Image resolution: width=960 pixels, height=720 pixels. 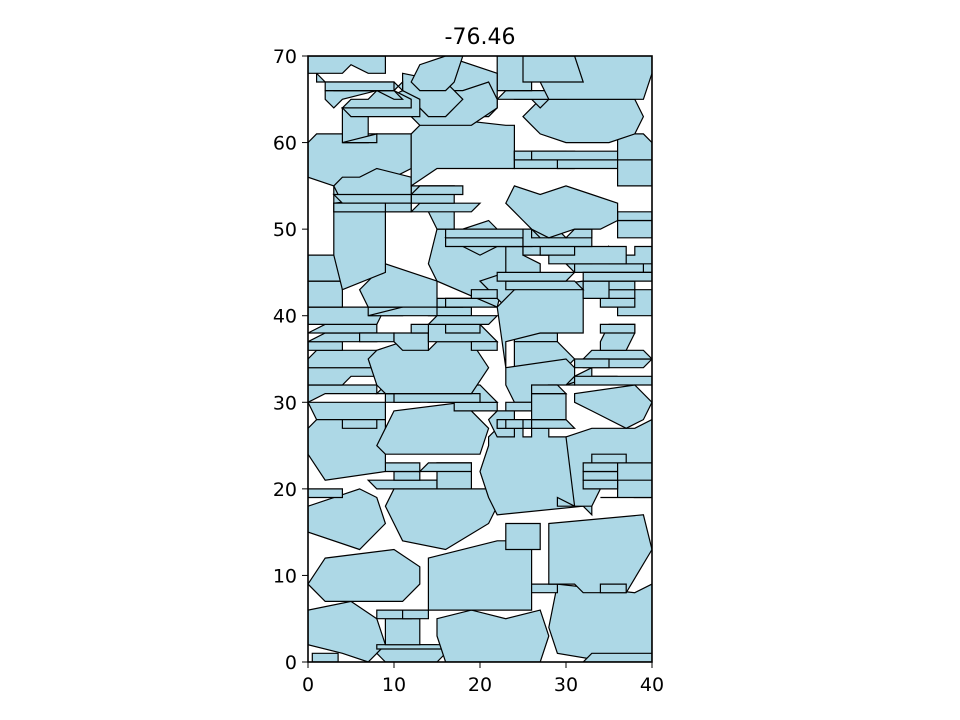 What do you see at coordinates (308, 685) in the screenshot?
I see `x-tick-label: 0` at bounding box center [308, 685].